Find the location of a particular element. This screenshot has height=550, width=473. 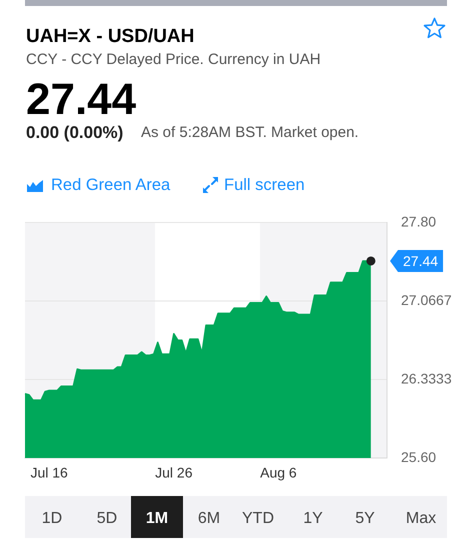

text: 0.00 (0.00%) is located at coordinates (75, 132).